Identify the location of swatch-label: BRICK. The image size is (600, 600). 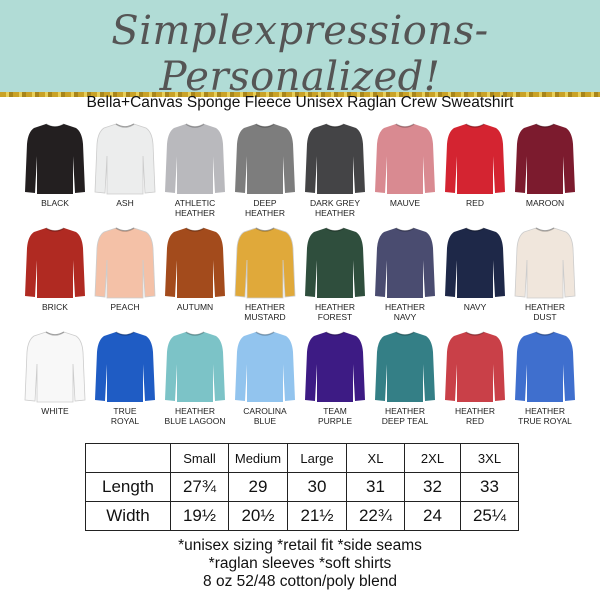
(55, 307).